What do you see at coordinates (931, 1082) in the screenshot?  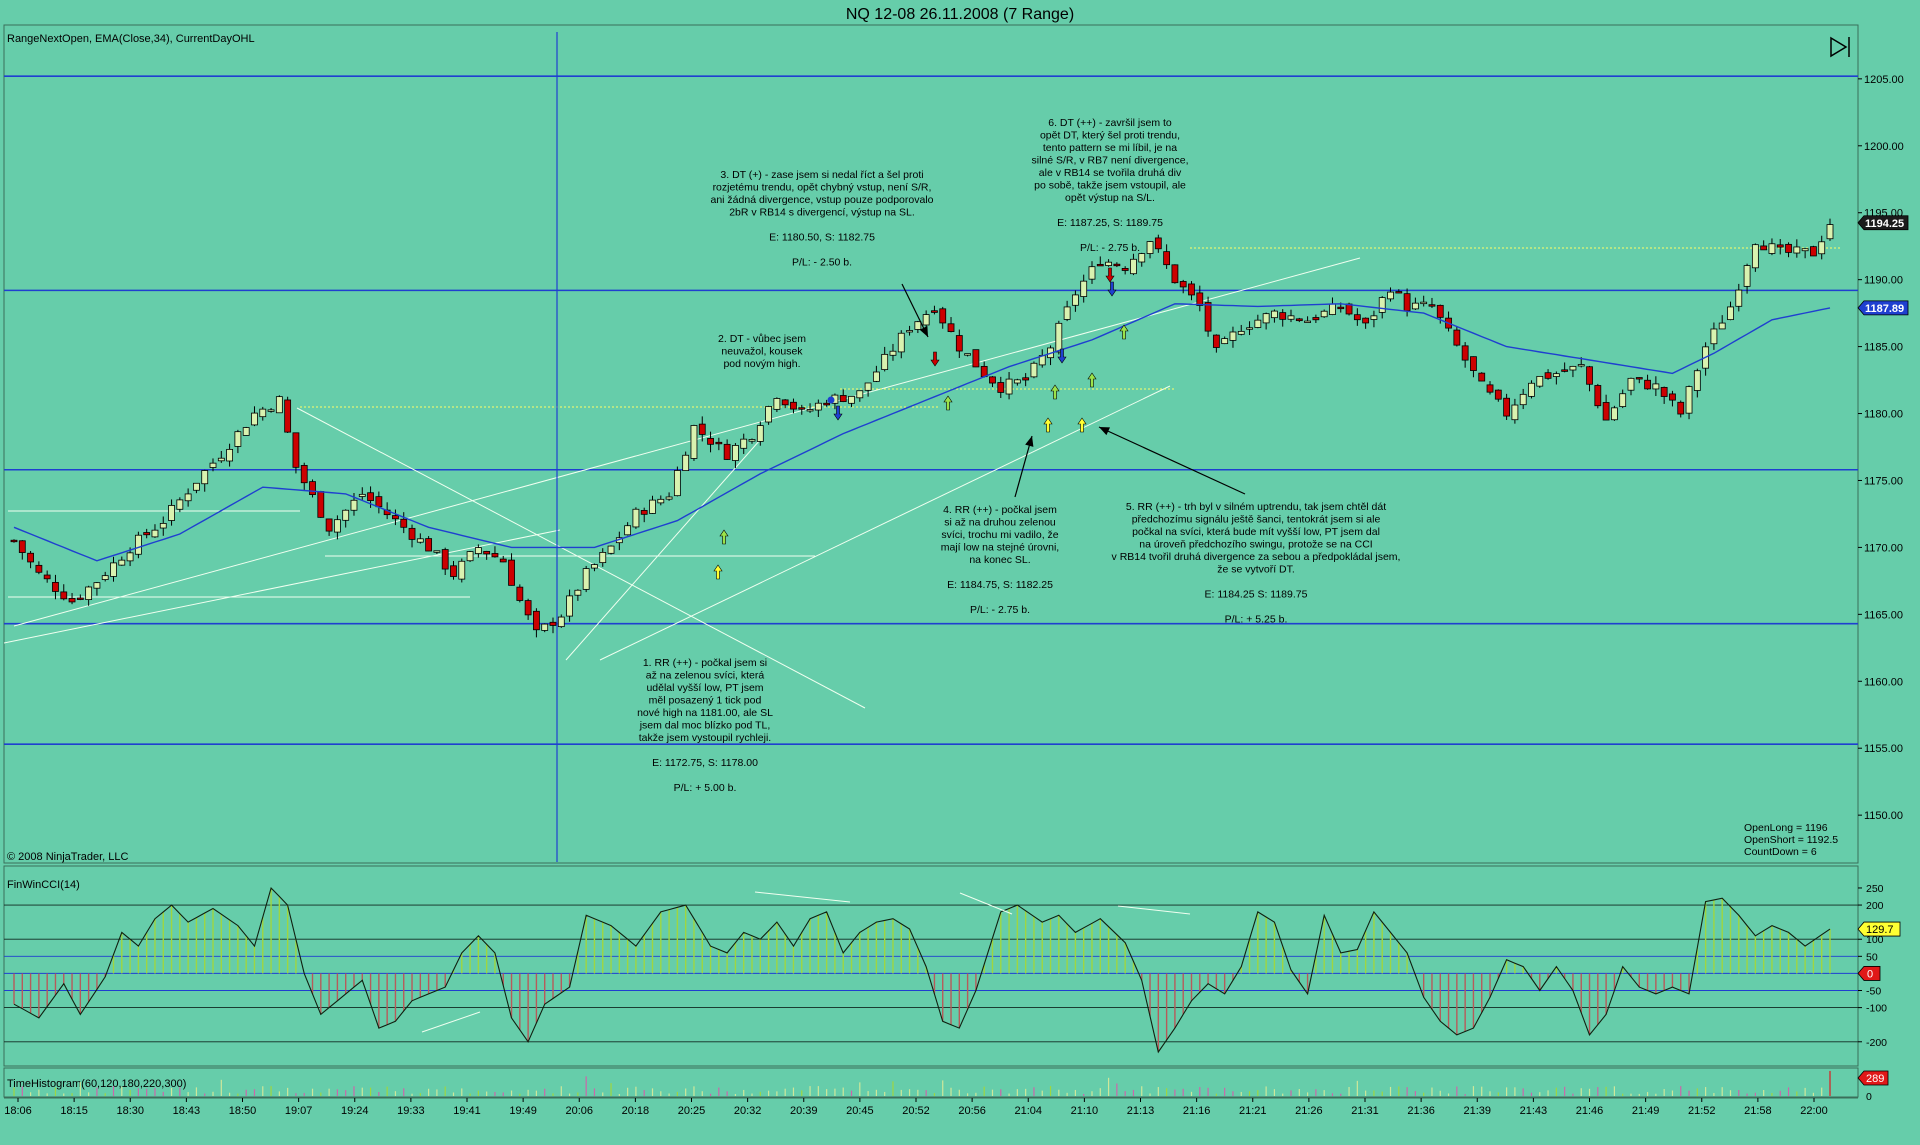 I see `histogram-panel` at bounding box center [931, 1082].